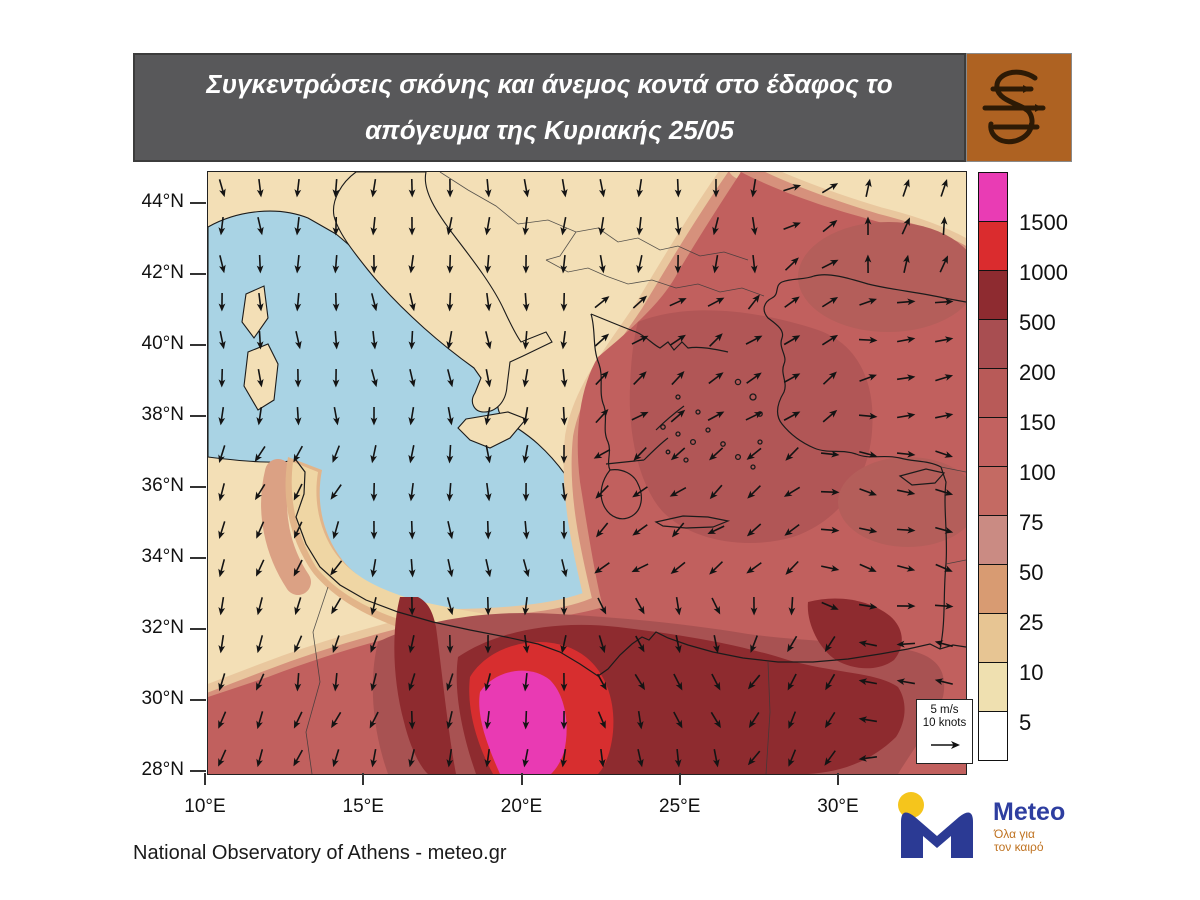 This screenshot has width=1200, height=900. Describe the element at coordinates (162, 414) in the screenshot. I see `axis-label: 38°N` at that location.